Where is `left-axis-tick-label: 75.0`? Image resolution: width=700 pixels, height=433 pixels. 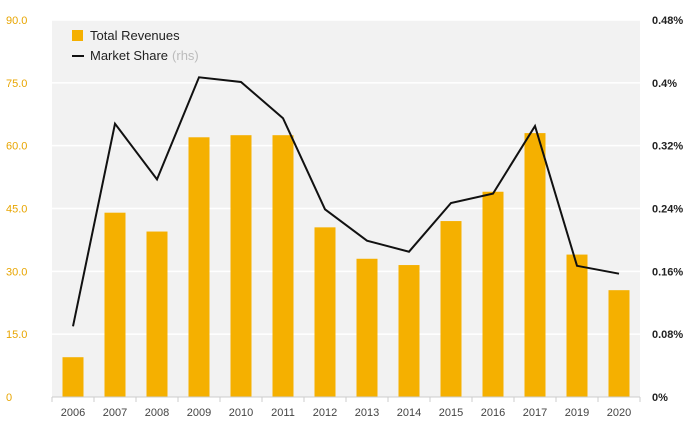
left-axis-tick-label: 75.0 is located at coordinates (16, 84).